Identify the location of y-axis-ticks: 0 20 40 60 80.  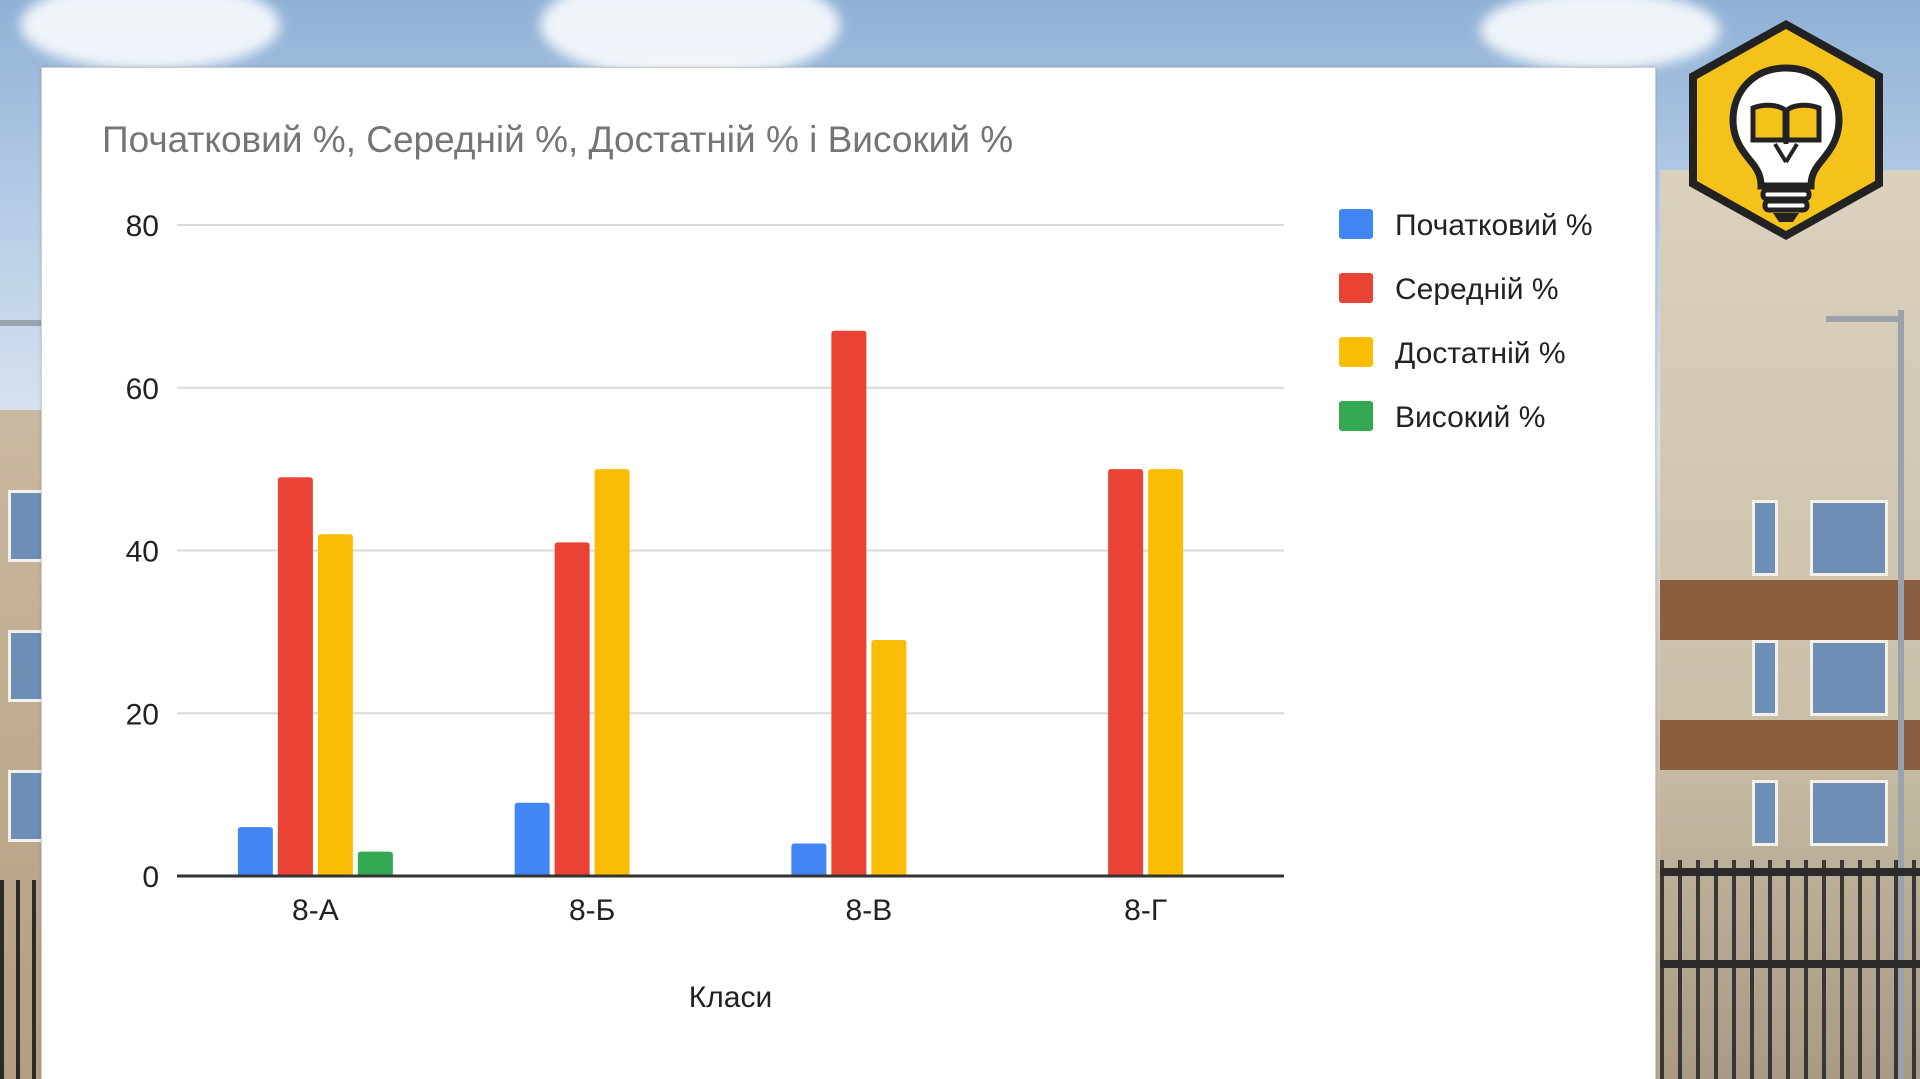
(142, 552).